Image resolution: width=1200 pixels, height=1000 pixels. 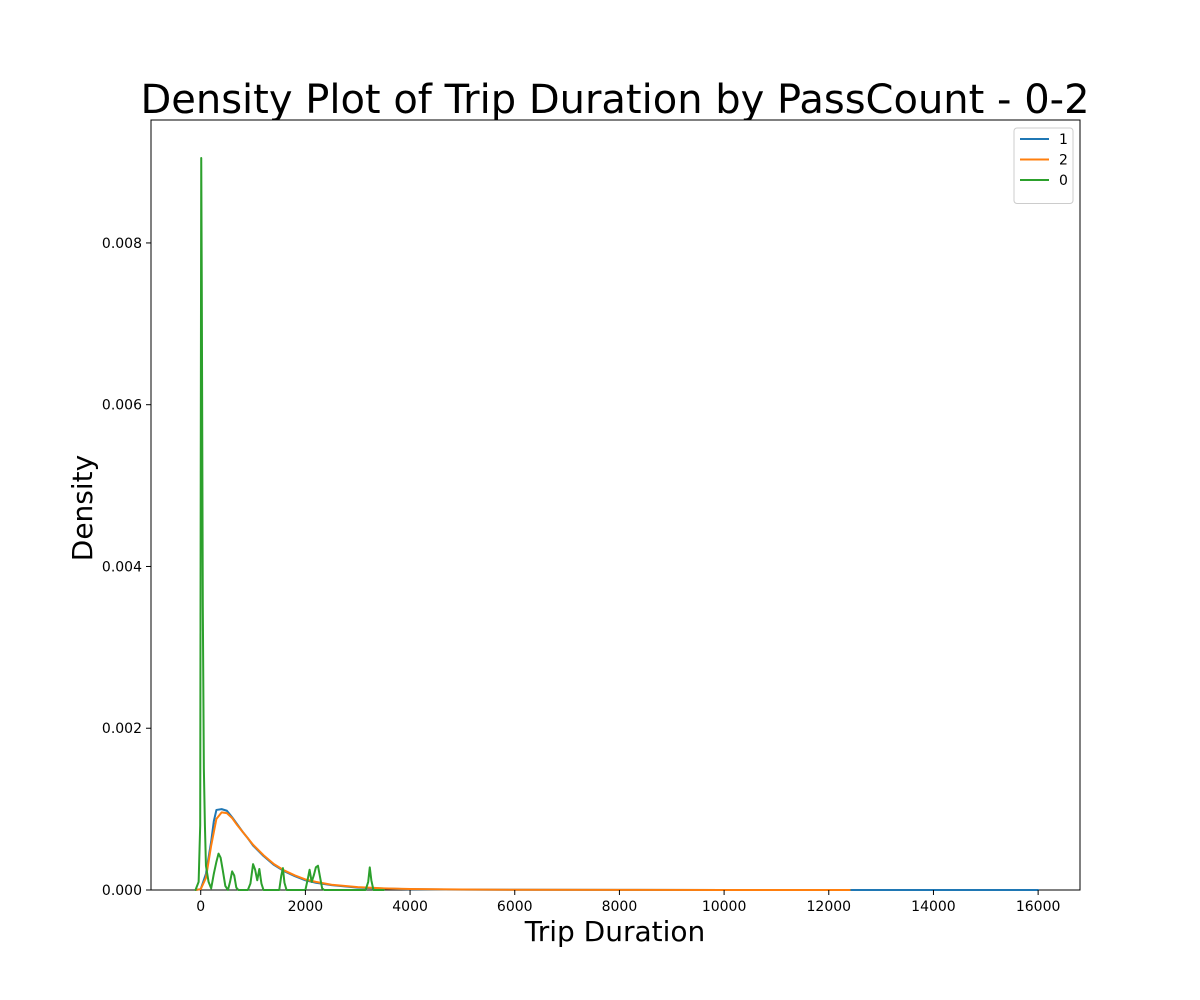 I want to click on y-tick-label: 0.002, so click(x=122, y=729).